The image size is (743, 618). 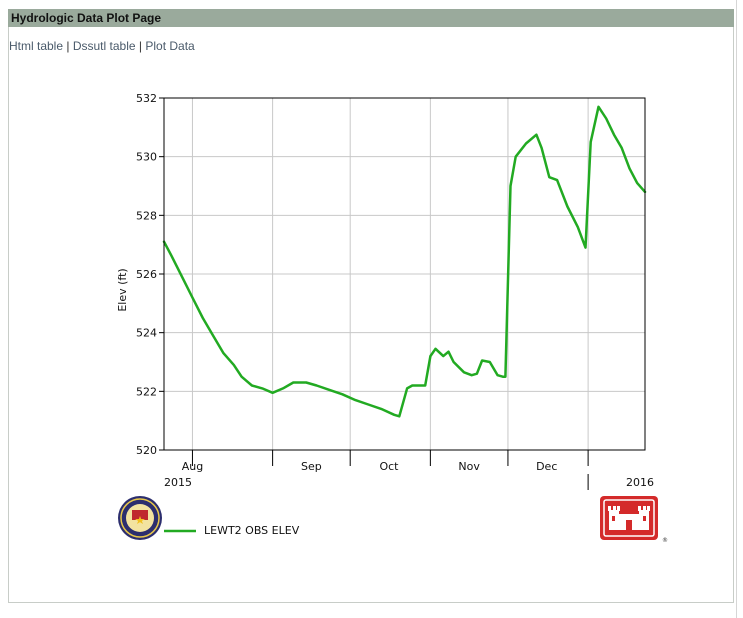 I want to click on plot-data-link: Plot Data, so click(x=170, y=46).